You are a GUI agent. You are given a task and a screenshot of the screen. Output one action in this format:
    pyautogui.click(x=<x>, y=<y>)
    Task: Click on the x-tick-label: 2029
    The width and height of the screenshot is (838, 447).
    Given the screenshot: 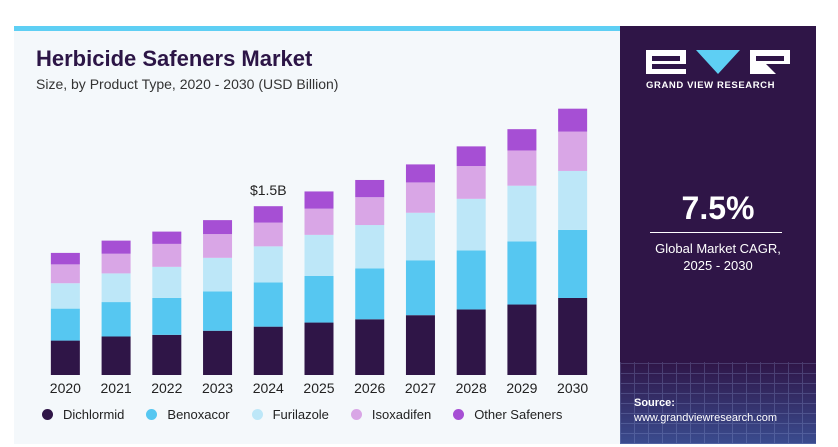 What is the action you would take?
    pyautogui.click(x=521, y=388)
    